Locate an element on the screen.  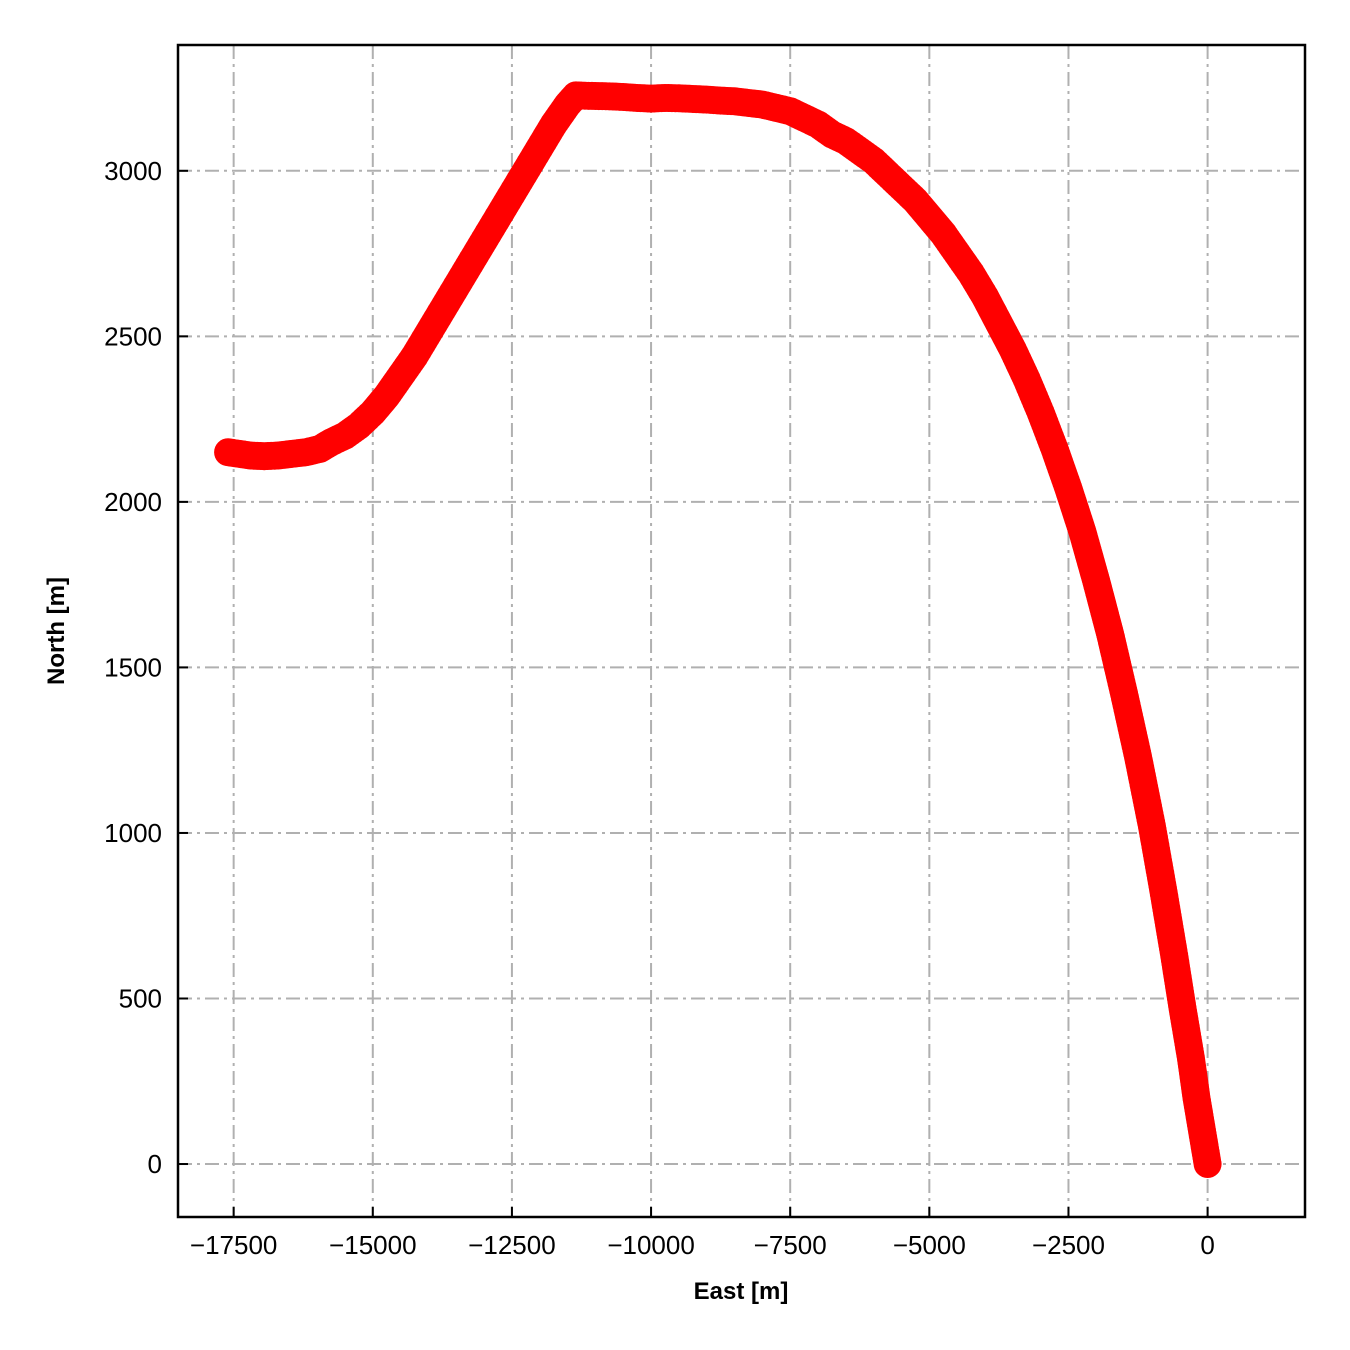
y-tick-label: 1500 is located at coordinates (133, 667).